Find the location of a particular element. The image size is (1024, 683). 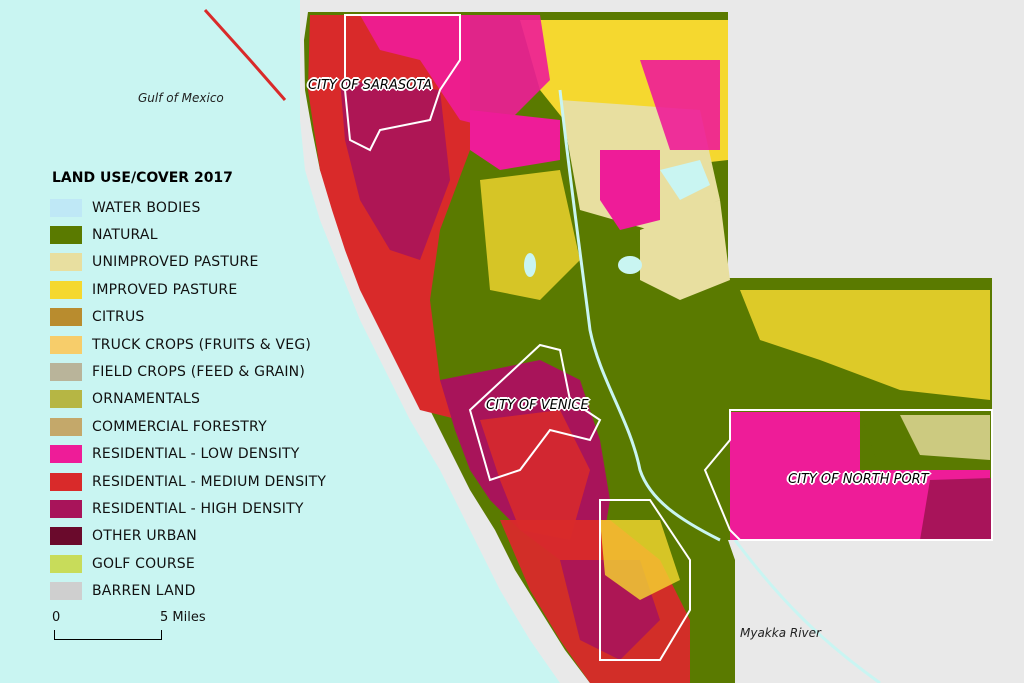

legend-item: COMMERCIAL FORESTRY is located at coordinates (200, 426).